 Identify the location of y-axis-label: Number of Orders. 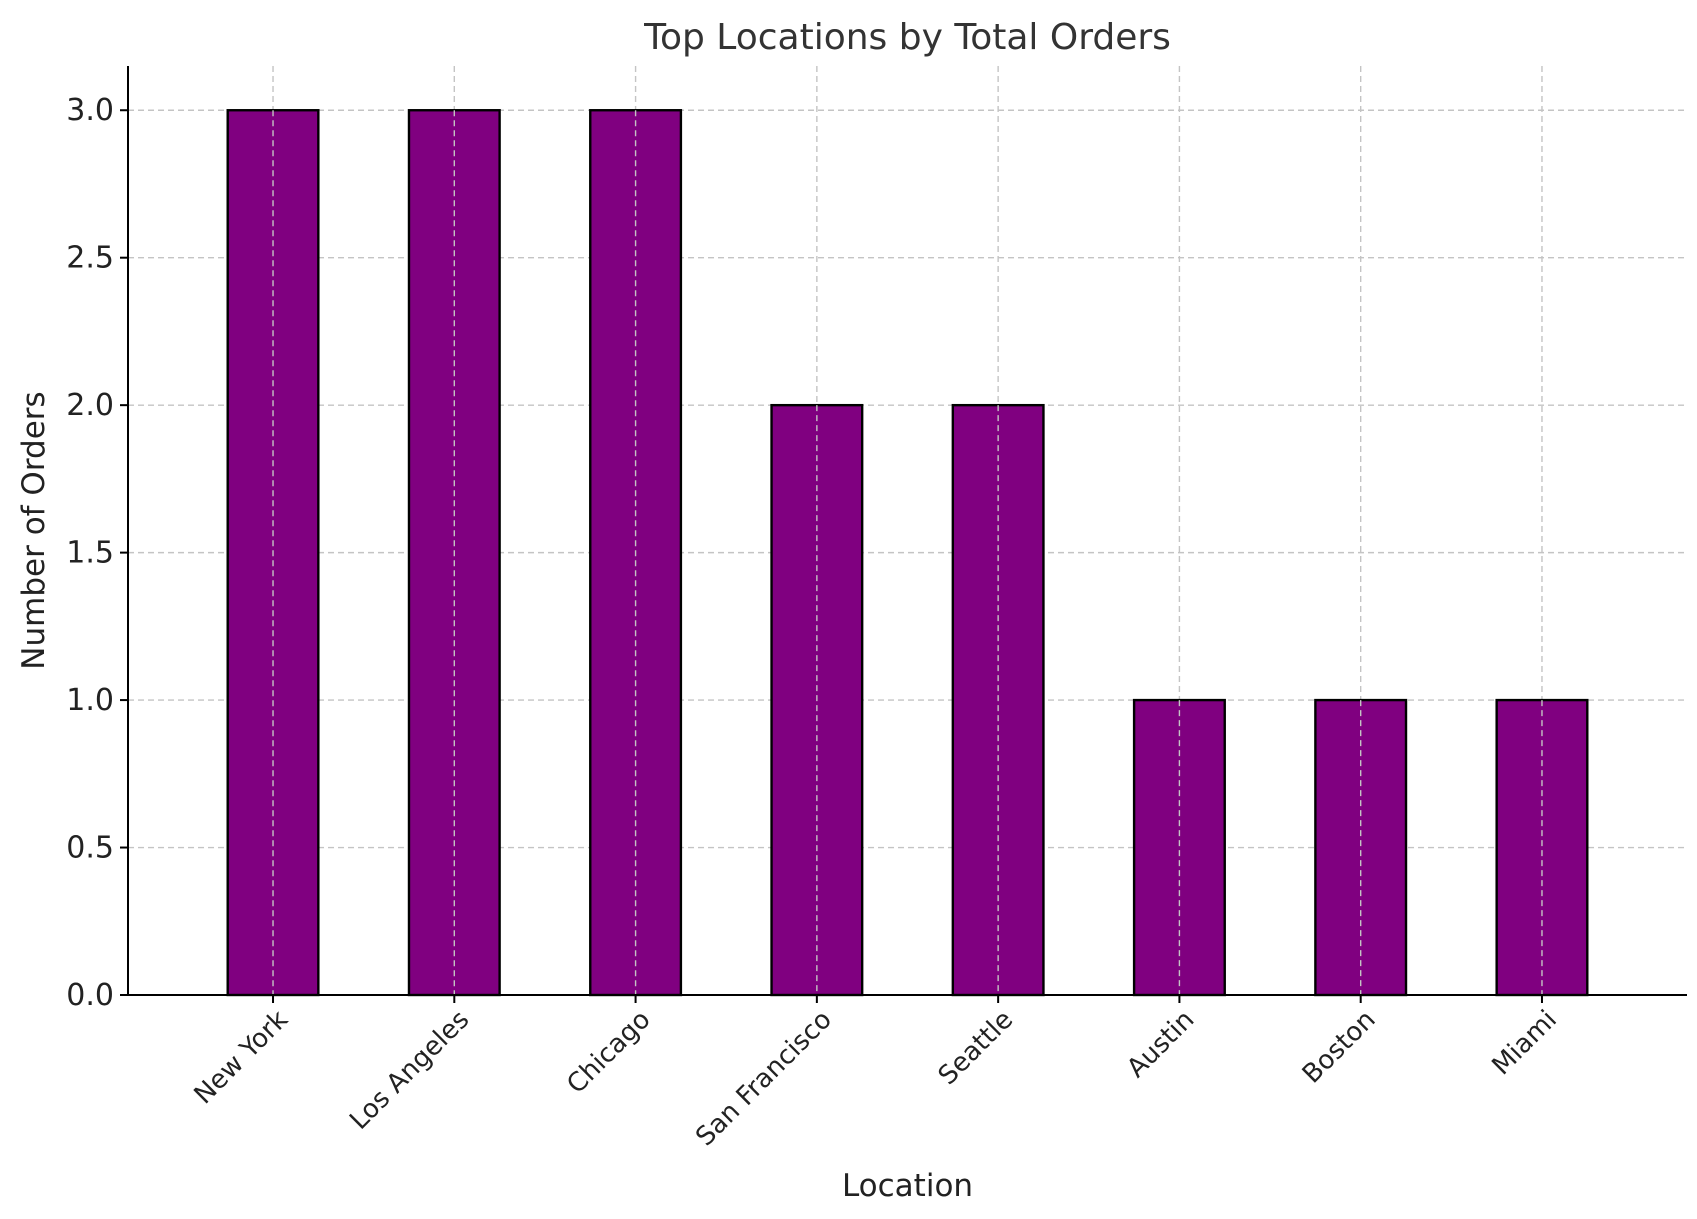
(34, 530).